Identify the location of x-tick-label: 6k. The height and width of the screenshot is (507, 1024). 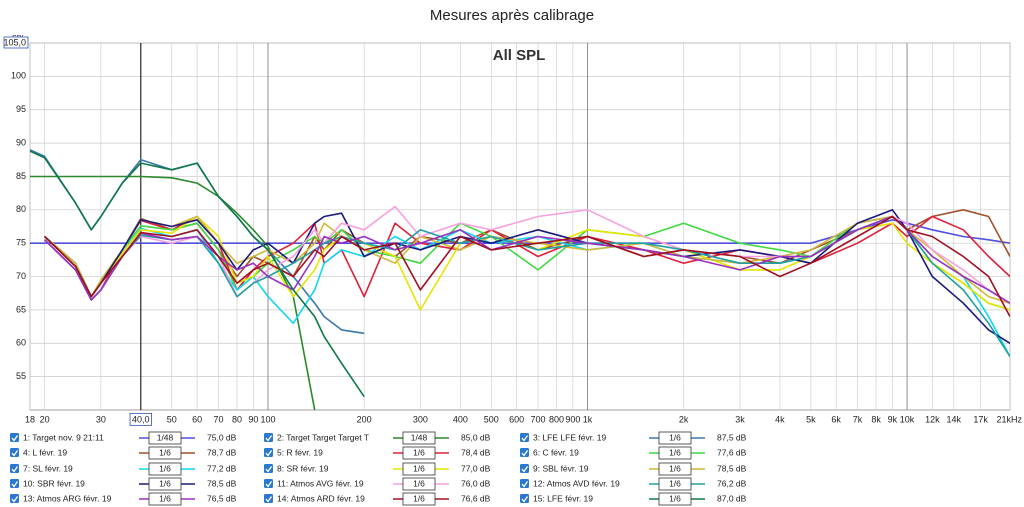
(836, 419).